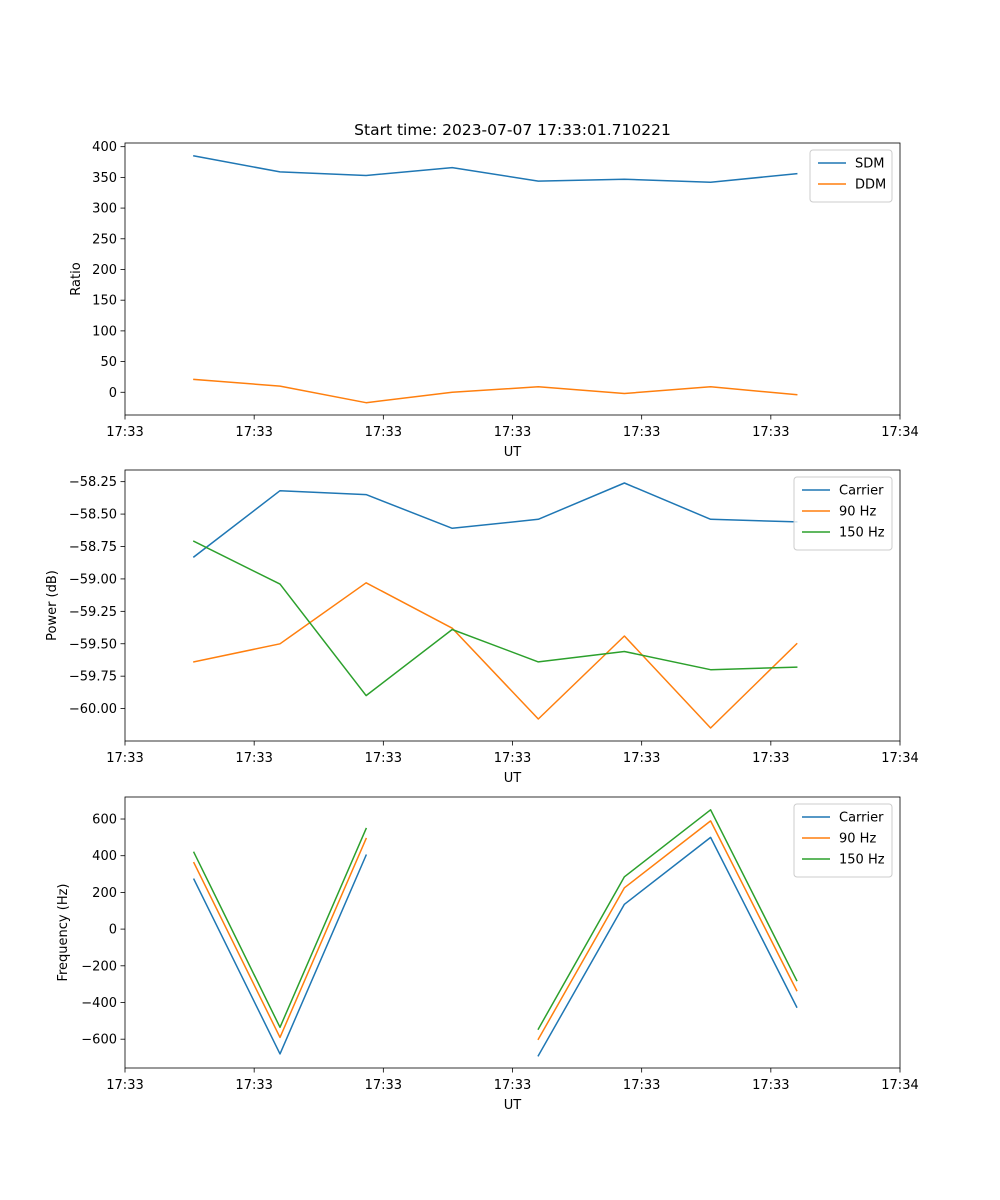  I want to click on y-tick-label: 50, so click(108, 362).